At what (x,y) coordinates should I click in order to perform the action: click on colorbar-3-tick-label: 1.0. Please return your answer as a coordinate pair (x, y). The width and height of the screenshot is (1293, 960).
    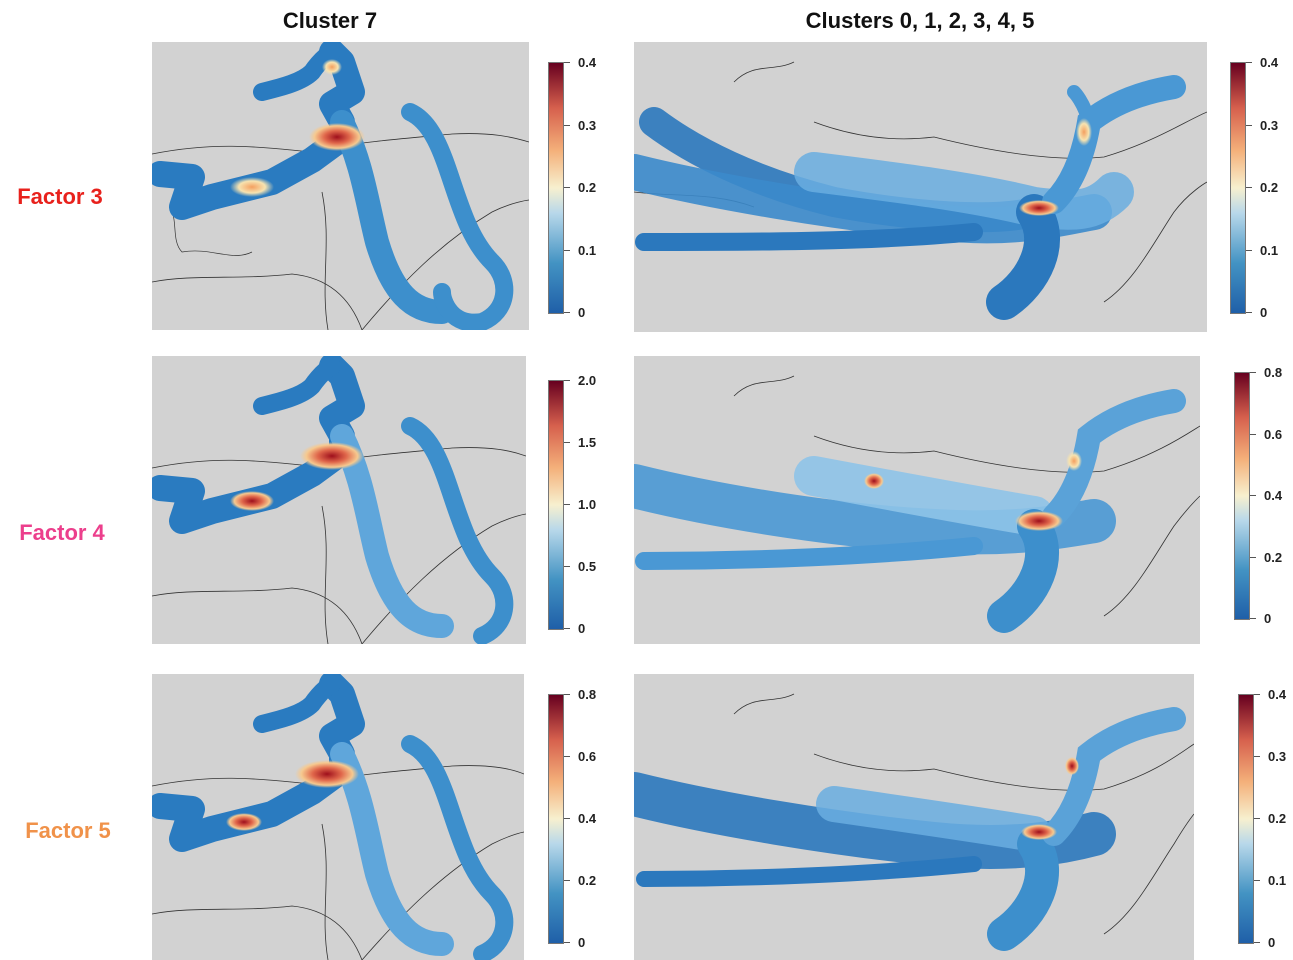
    Looking at the image, I should click on (587, 504).